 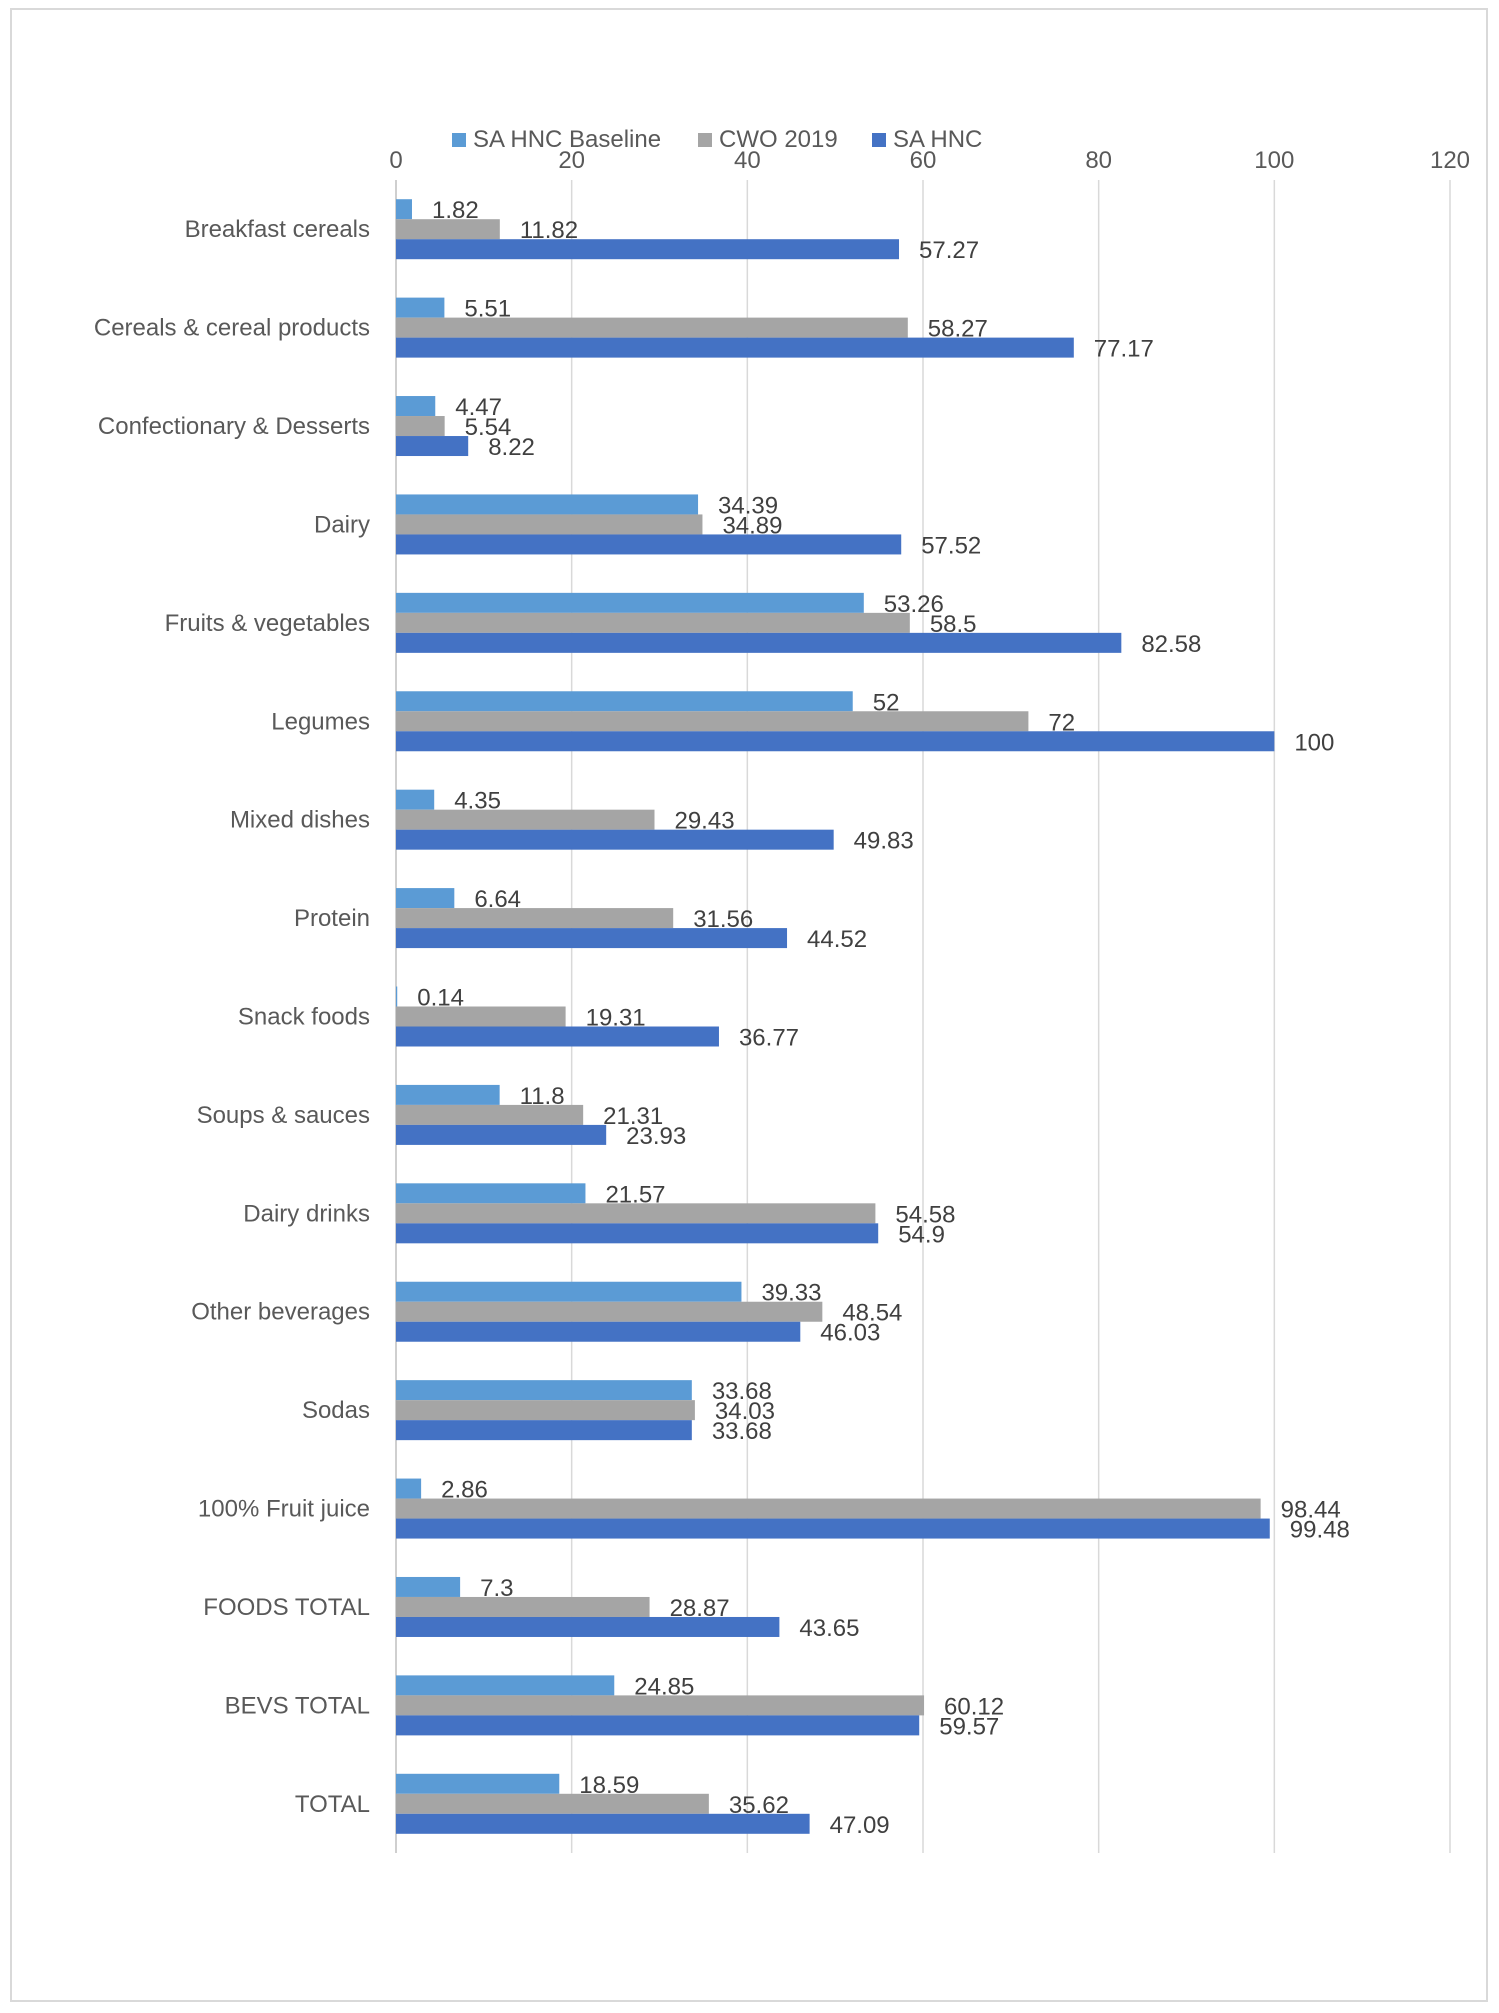 I want to click on category-label-legumes: Legumes, so click(x=320, y=721).